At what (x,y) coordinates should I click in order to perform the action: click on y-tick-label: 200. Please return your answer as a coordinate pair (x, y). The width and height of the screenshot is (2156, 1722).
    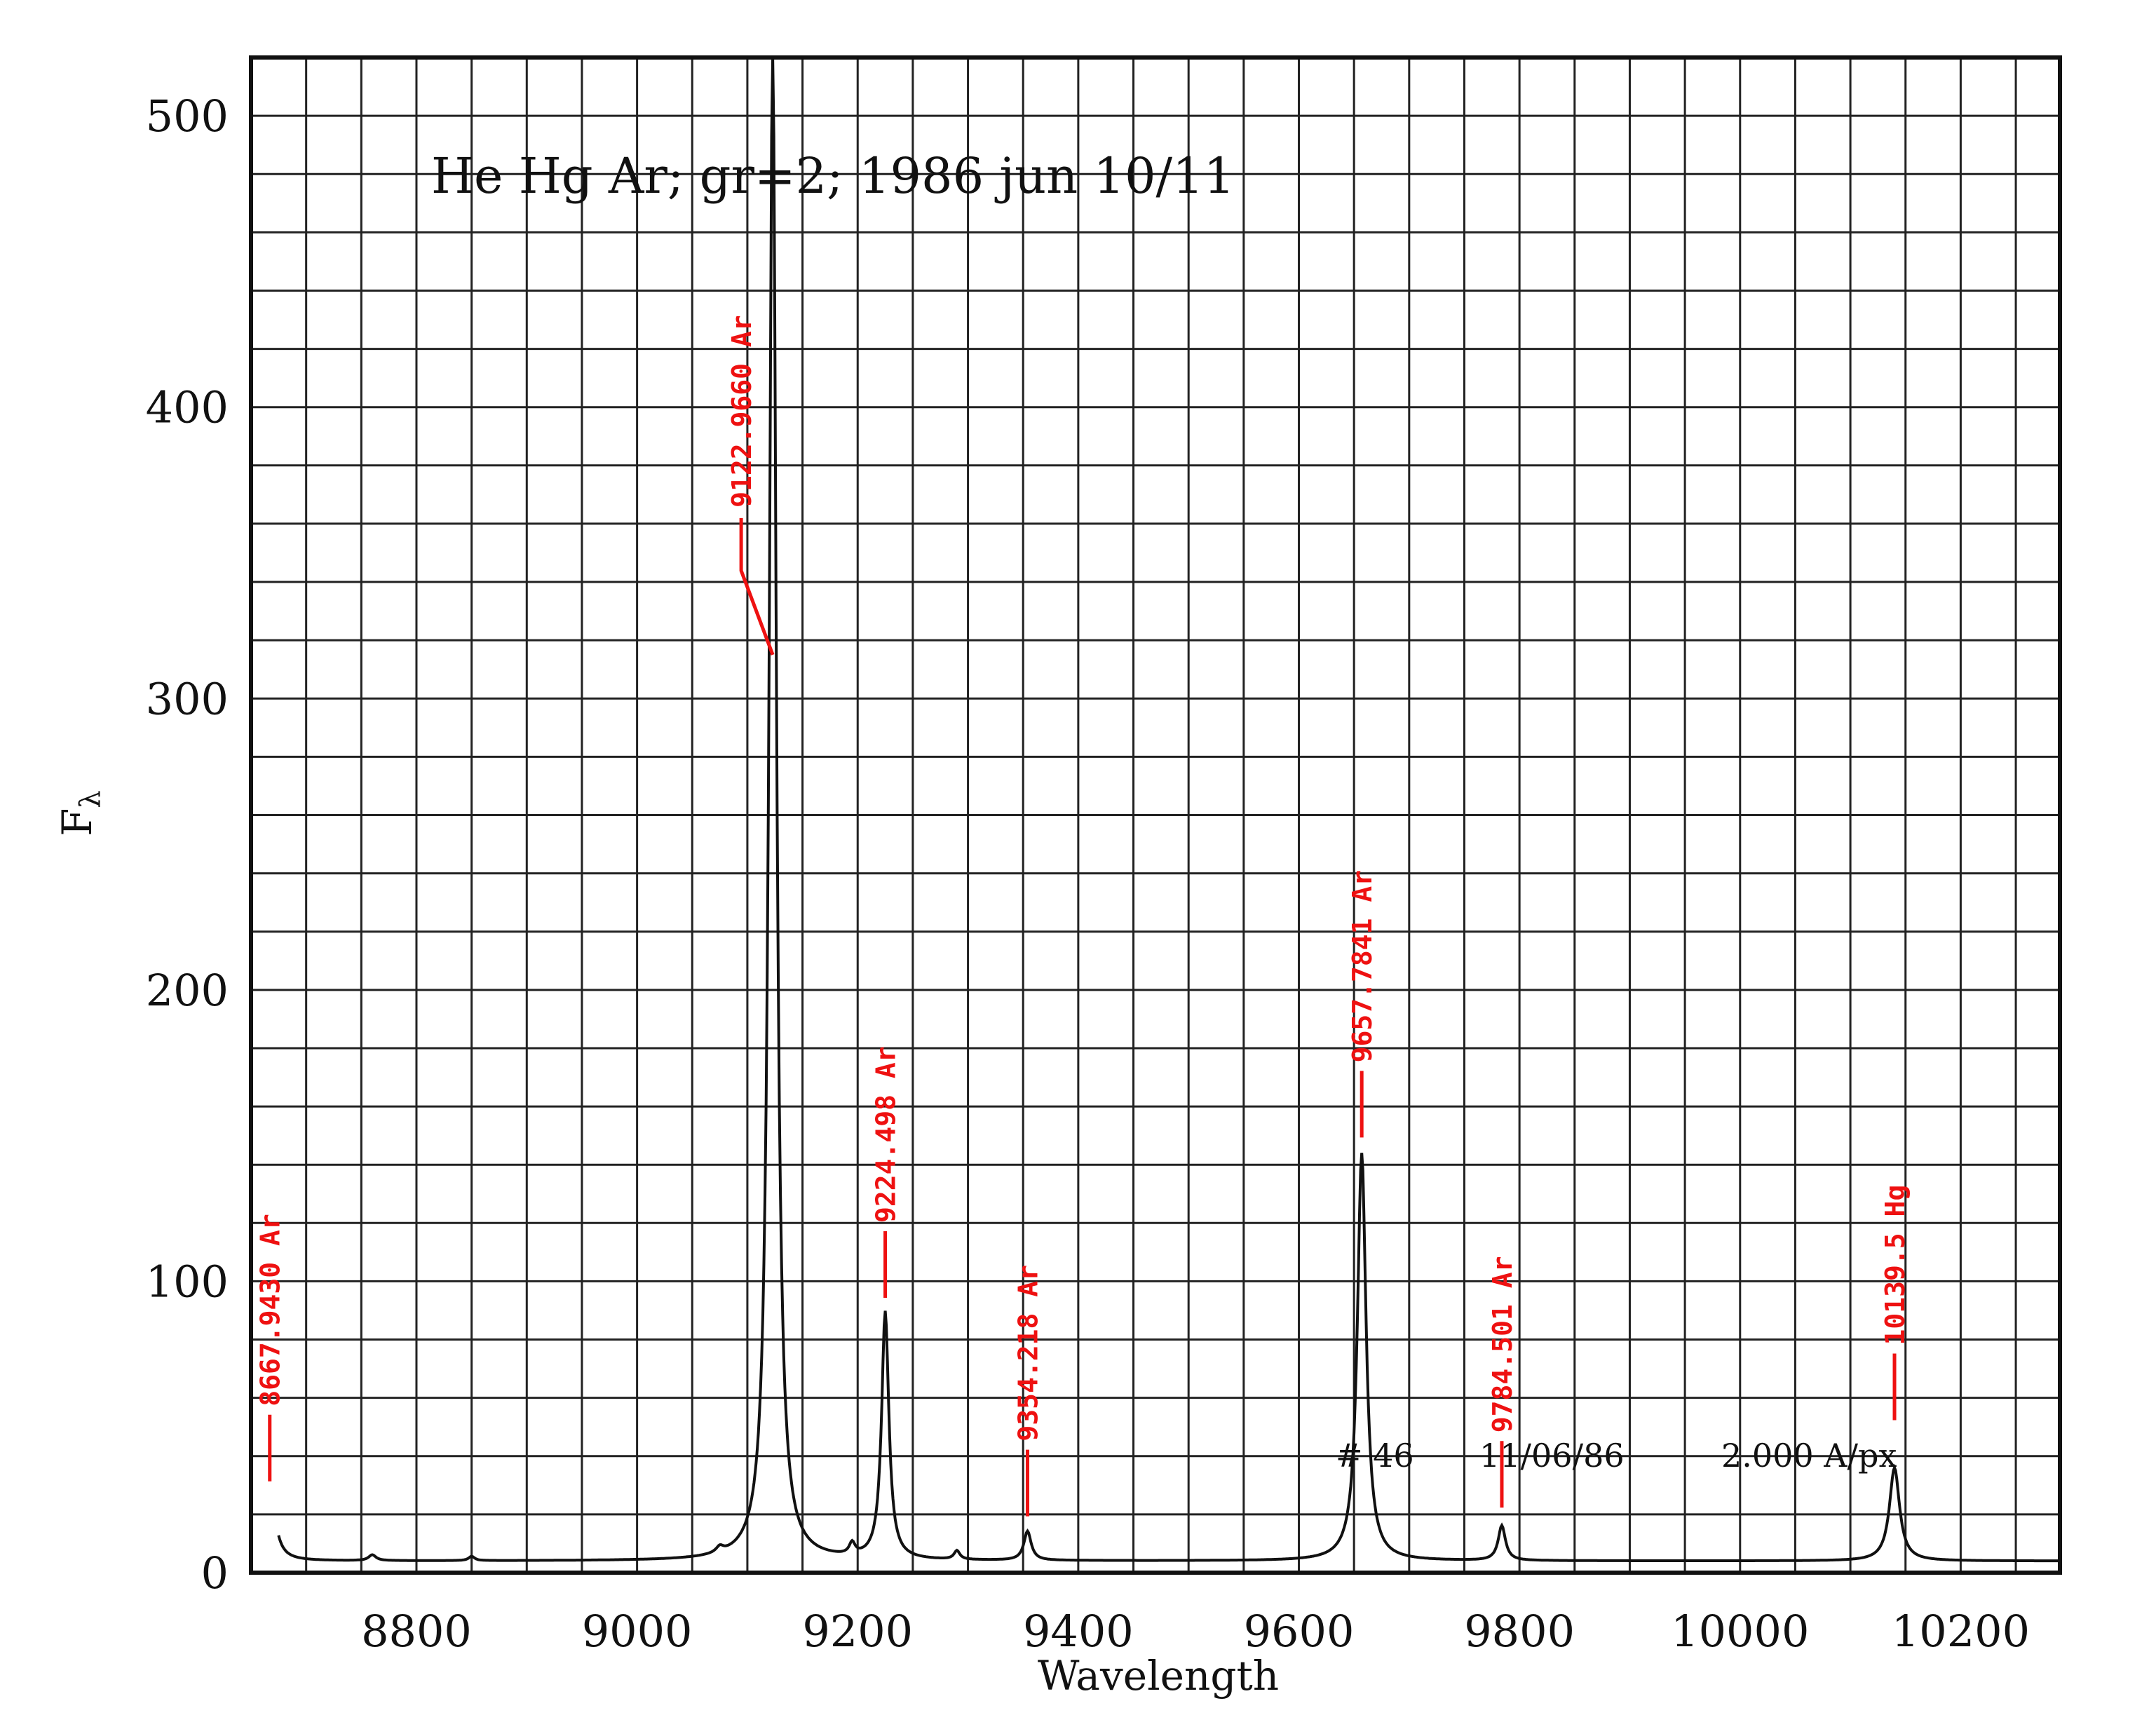
    Looking at the image, I should click on (188, 990).